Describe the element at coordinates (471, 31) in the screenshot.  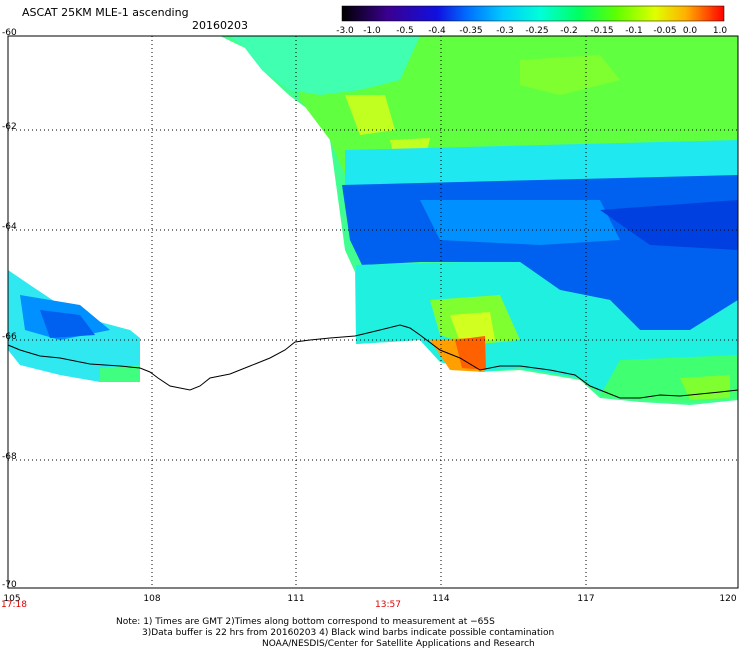
I see `colorbar-tick: -0.35` at that location.